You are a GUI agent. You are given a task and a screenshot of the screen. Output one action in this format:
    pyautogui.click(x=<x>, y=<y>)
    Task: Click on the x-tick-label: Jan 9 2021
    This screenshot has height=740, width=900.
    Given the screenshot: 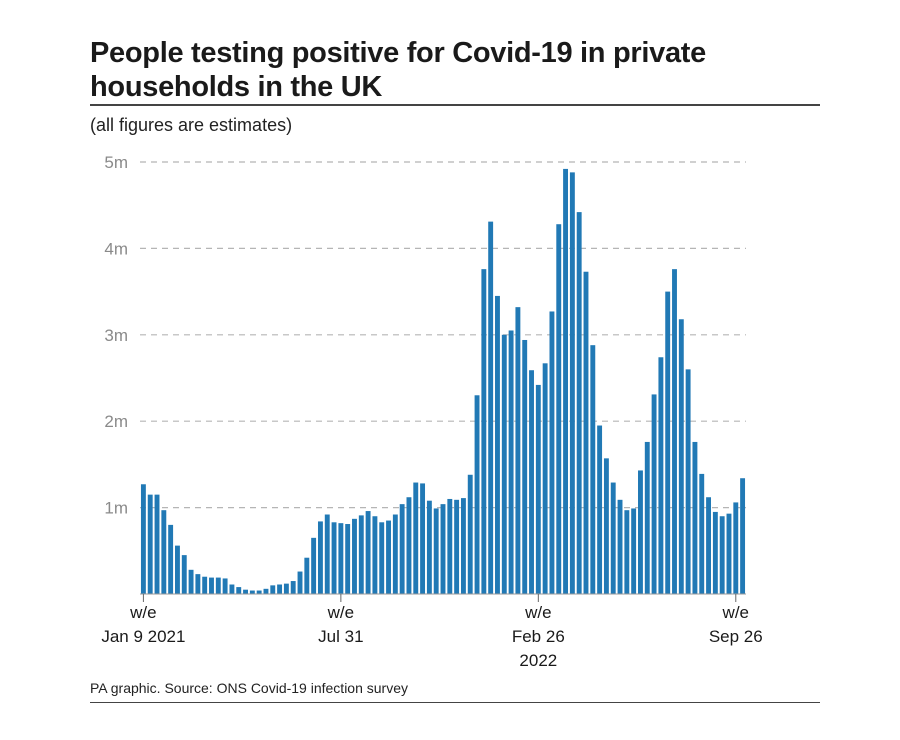 What is the action you would take?
    pyautogui.click(x=143, y=636)
    